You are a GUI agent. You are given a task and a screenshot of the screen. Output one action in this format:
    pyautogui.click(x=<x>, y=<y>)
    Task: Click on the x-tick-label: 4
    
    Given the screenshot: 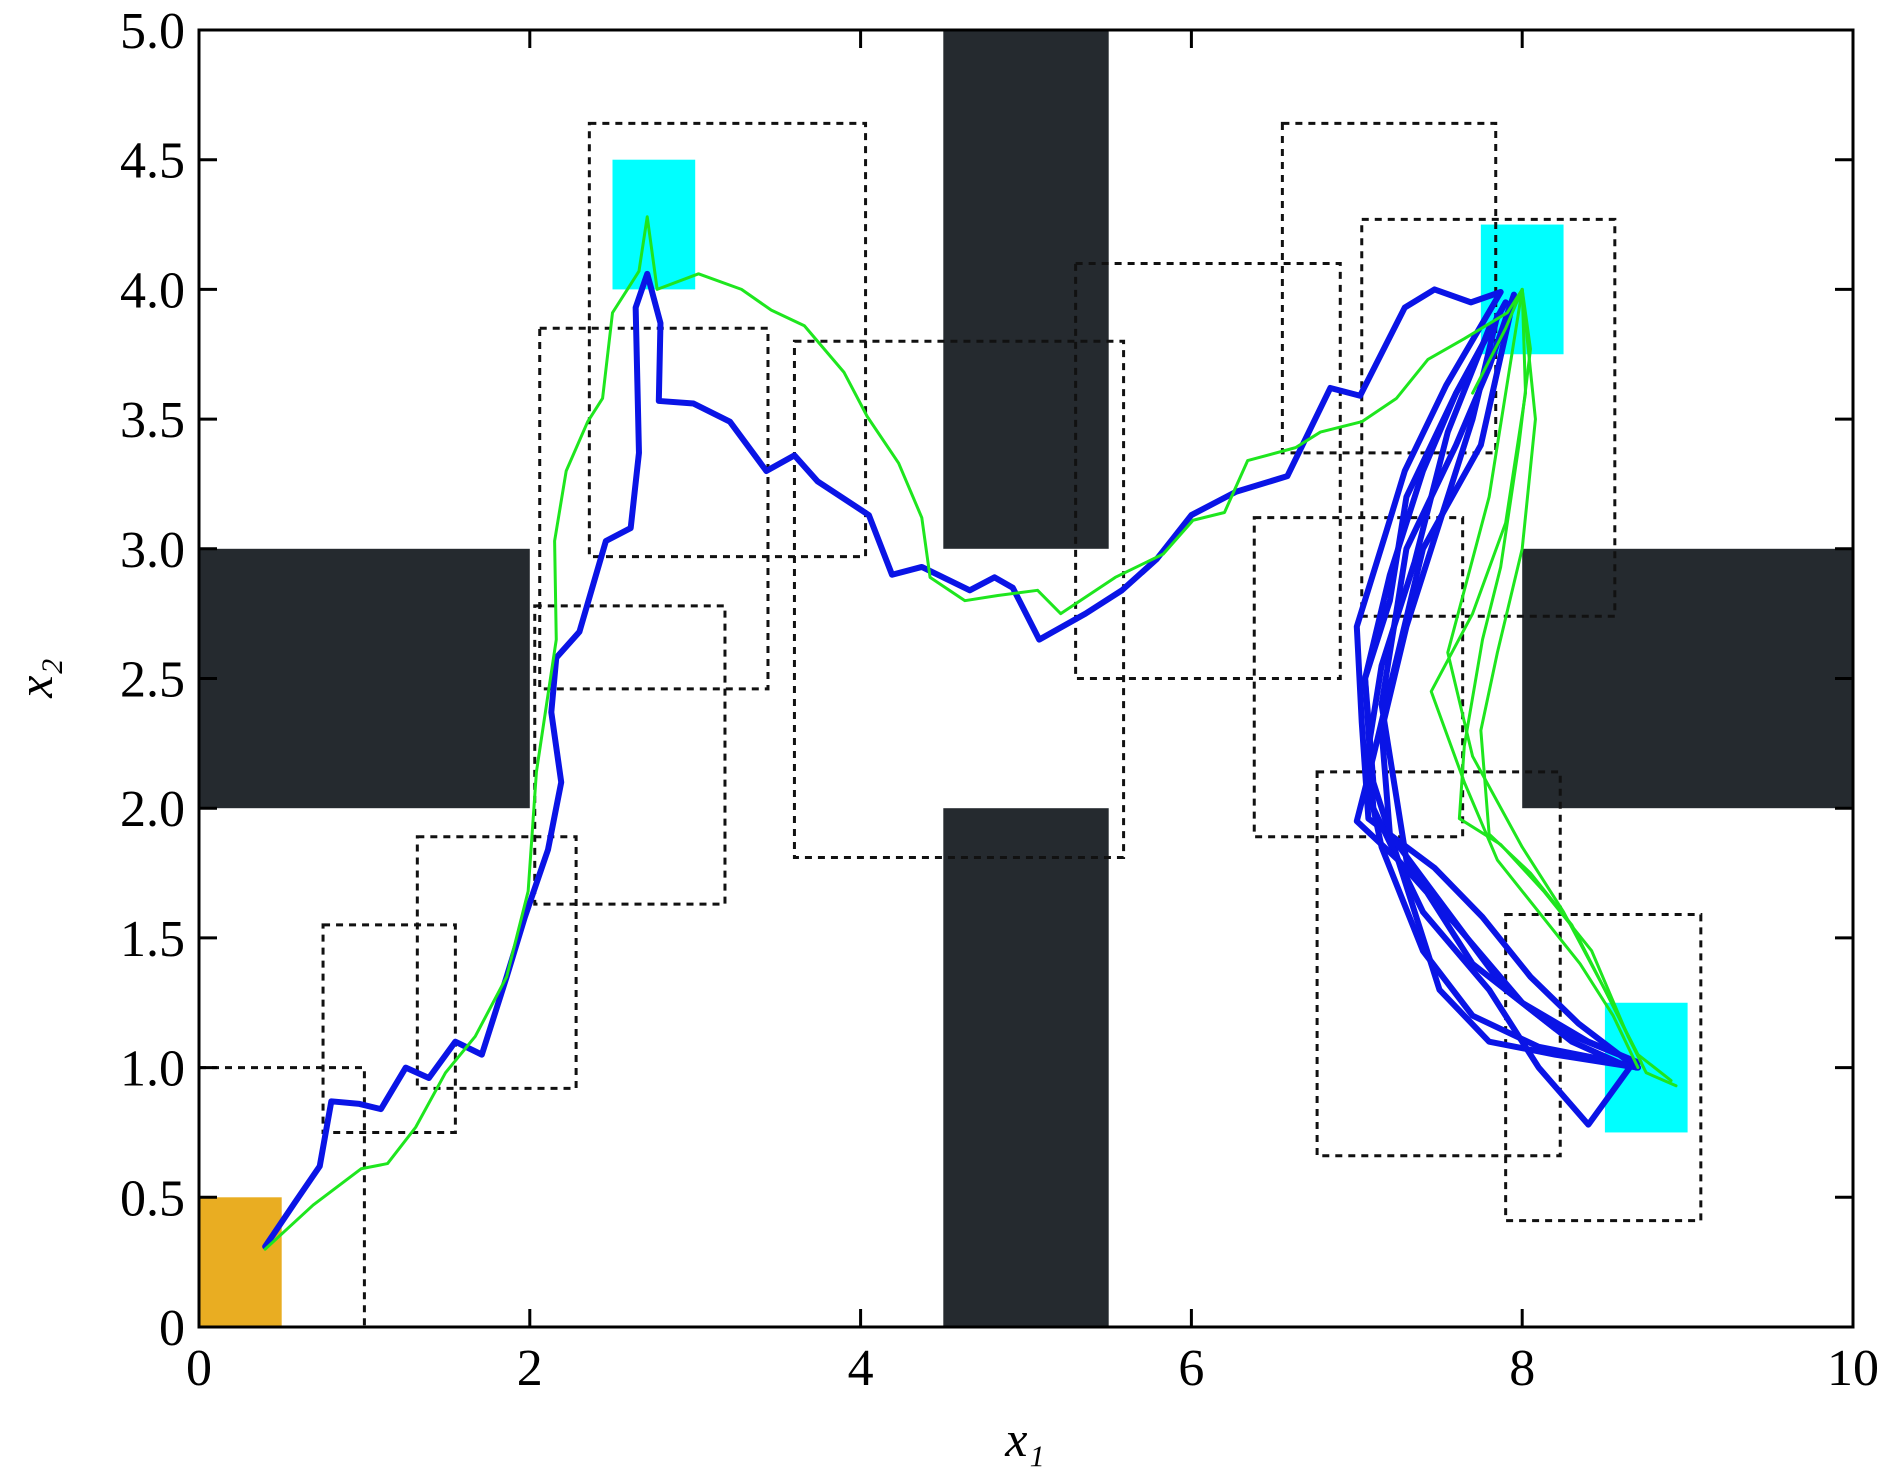 What is the action you would take?
    pyautogui.click(x=861, y=1368)
    